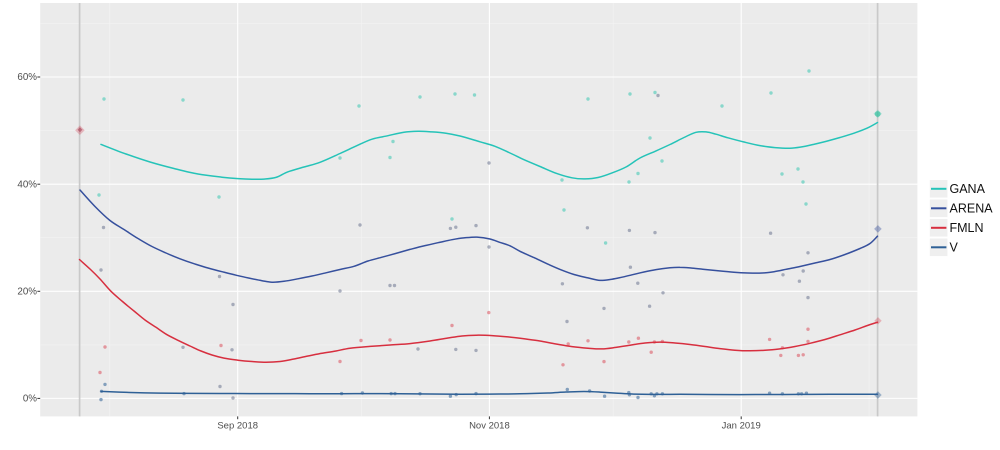  I want to click on svg-text: 0%, so click(30, 398).